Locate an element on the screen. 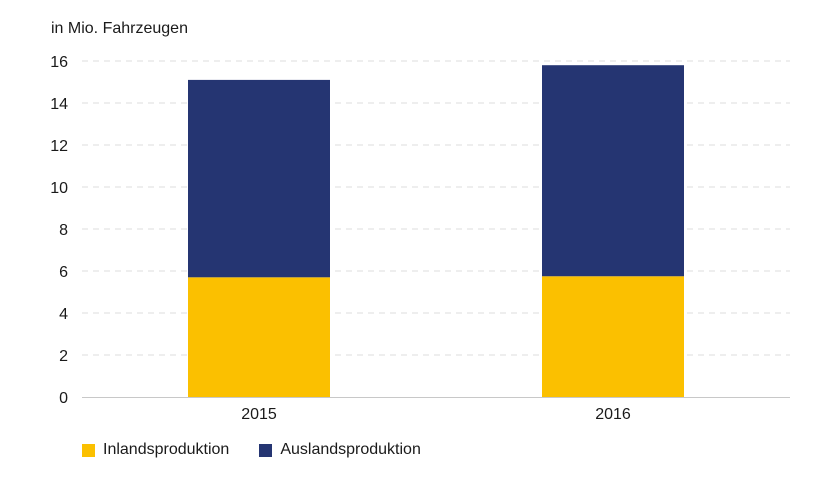 The width and height of the screenshot is (840, 489). y-tick-label: 10 is located at coordinates (59, 188).